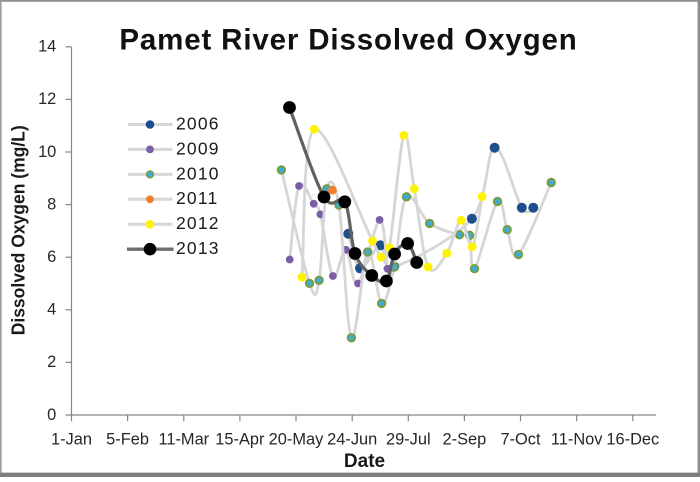  Describe the element at coordinates (296, 440) in the screenshot. I see `svg-text: 20-May` at that location.